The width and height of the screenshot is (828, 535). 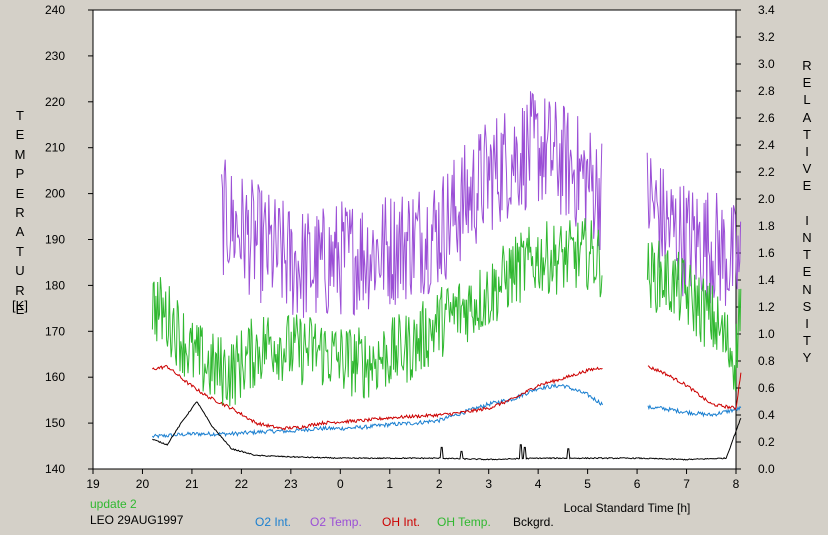 I want to click on y-right-tick-label: 0.8, so click(x=766, y=361).